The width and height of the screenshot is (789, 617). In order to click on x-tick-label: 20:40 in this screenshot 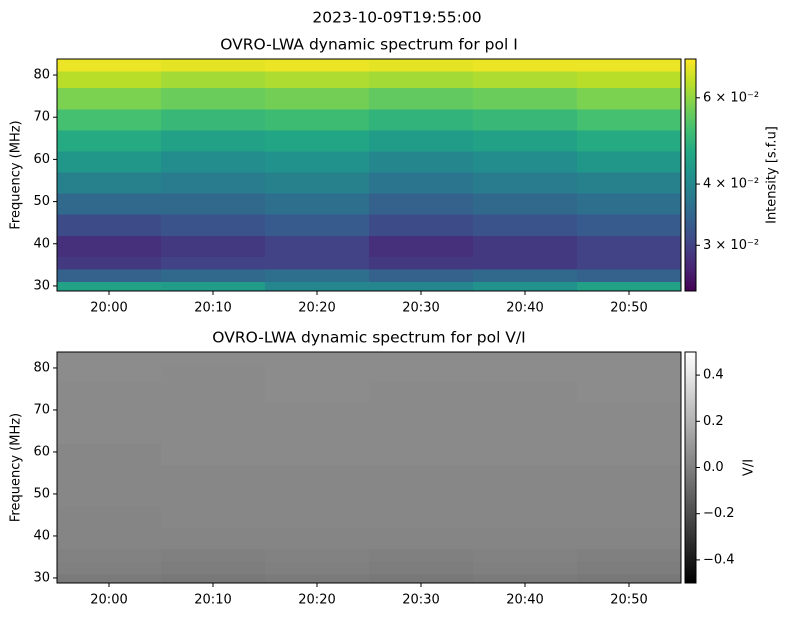, I will do `click(524, 308)`.